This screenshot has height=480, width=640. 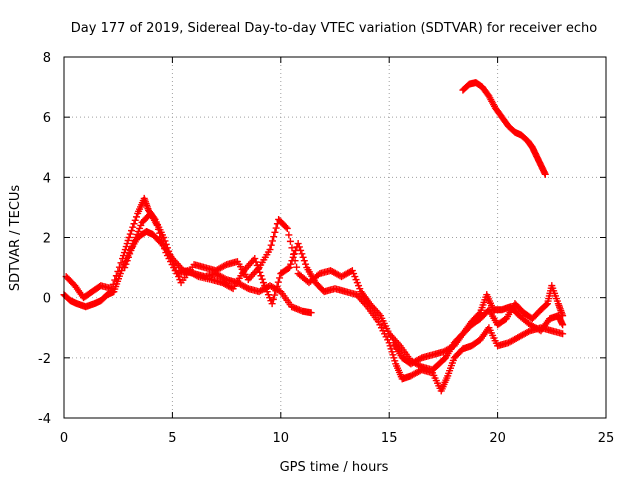 I want to click on y-tick-labels: -4 -2 0 2 4 6 8, so click(x=44, y=239).